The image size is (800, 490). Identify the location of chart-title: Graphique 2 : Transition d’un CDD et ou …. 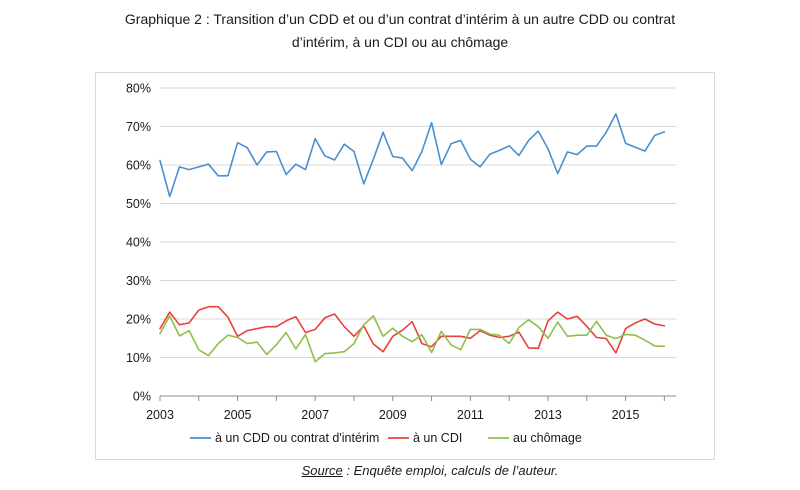
(400, 31).